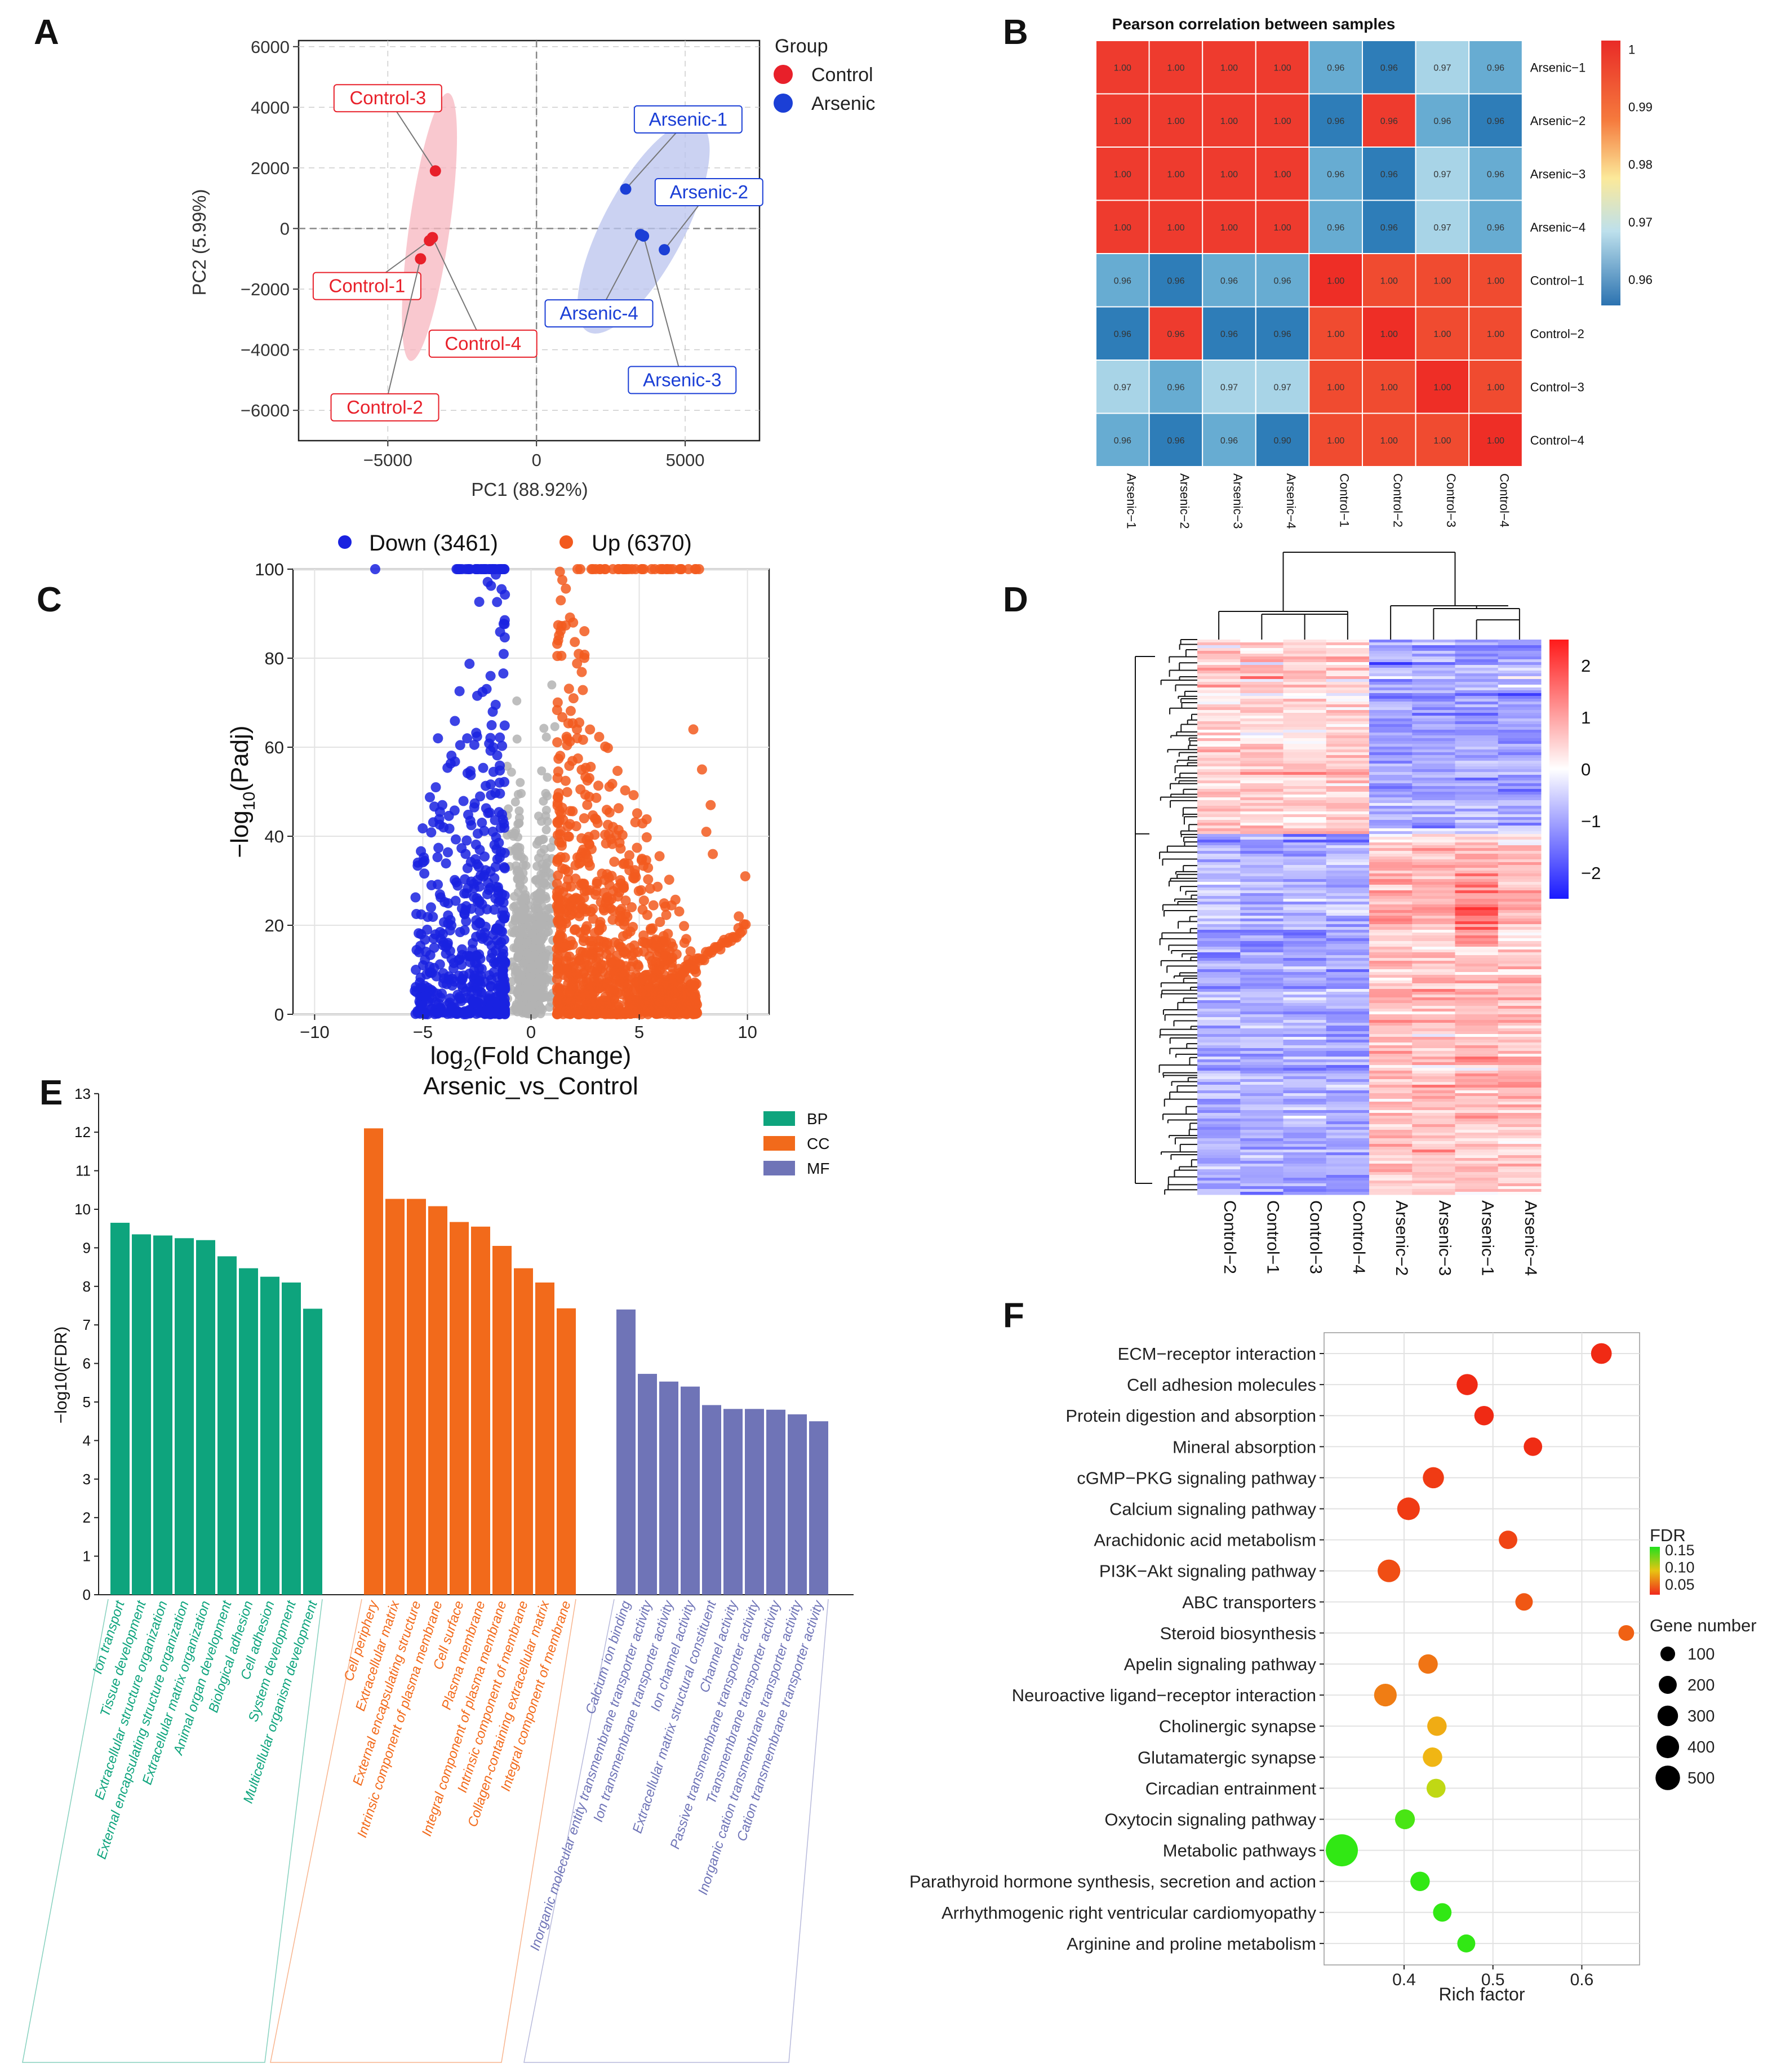 This screenshot has height=2072, width=1772. Describe the element at coordinates (1185, 501) in the screenshot. I see `correlation-col-label: Arsenic−2` at that location.